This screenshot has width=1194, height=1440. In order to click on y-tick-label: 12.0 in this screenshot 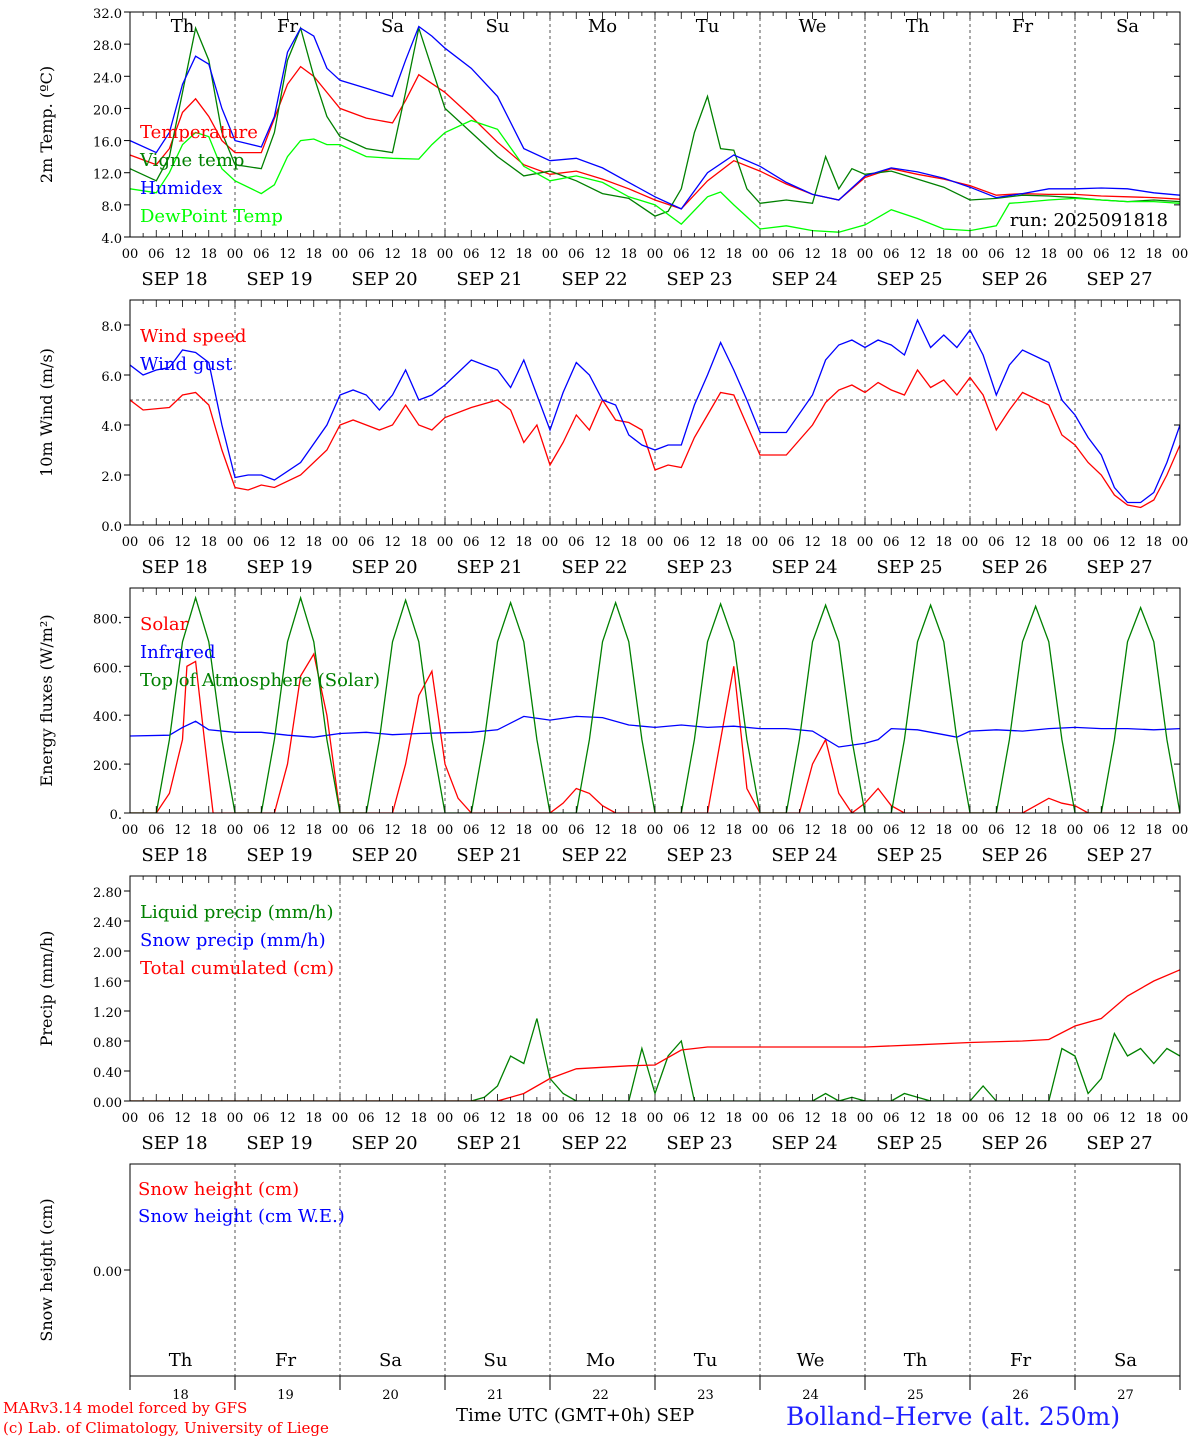, I will do `click(107, 175)`.